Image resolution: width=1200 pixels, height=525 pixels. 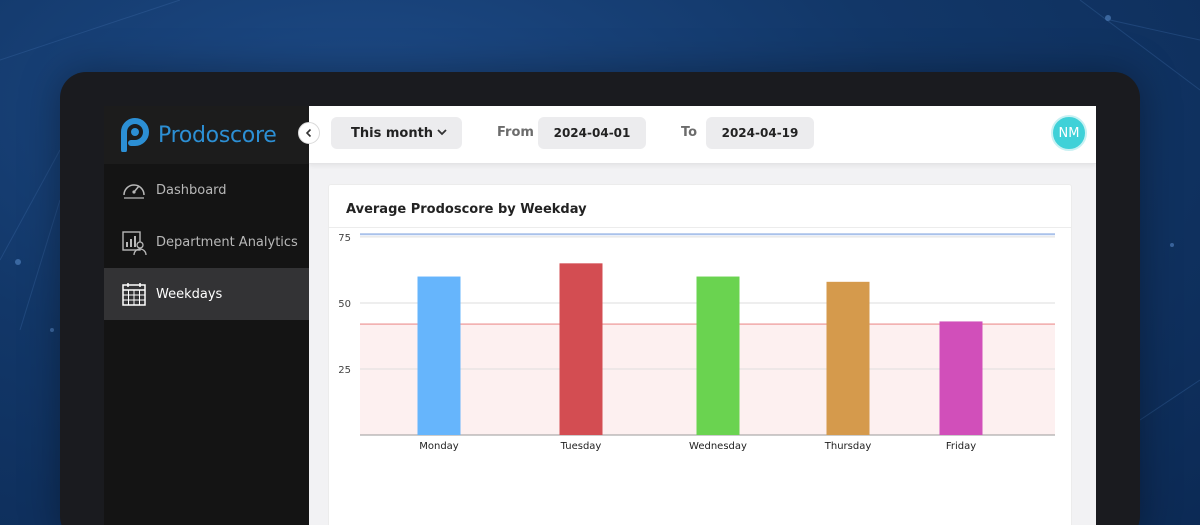 What do you see at coordinates (581, 349) in the screenshot?
I see `bar-tuesday` at bounding box center [581, 349].